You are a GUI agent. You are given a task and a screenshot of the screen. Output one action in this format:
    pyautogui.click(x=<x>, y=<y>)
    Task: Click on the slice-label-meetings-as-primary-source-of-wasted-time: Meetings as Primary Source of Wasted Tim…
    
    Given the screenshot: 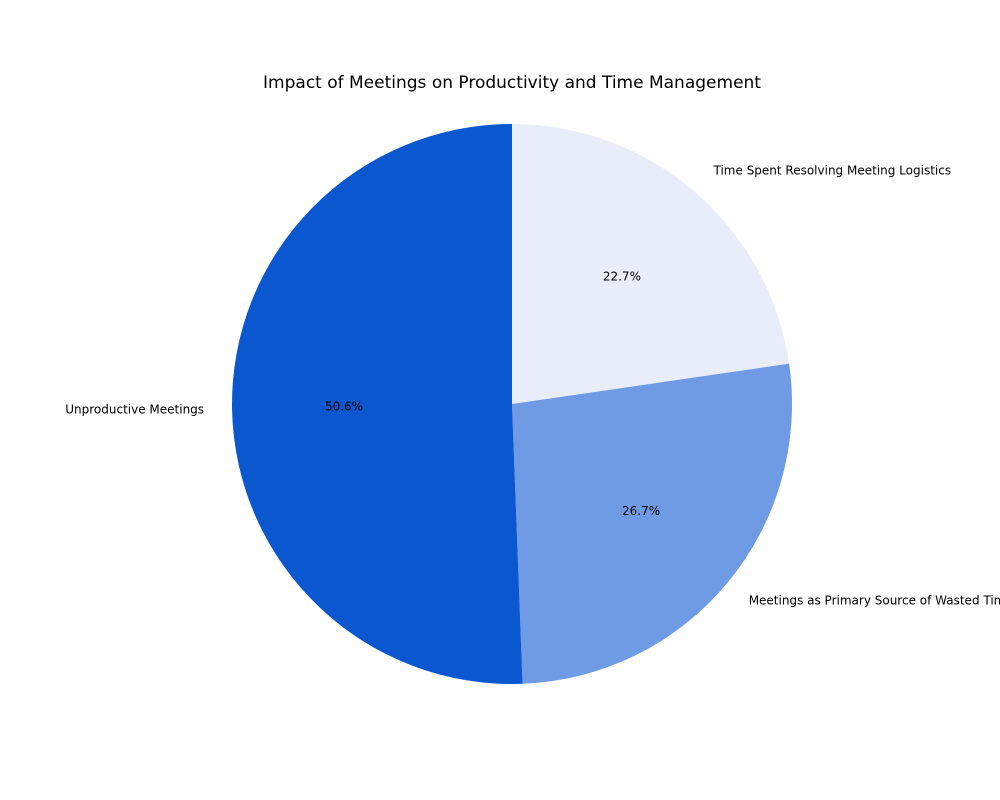 What is the action you would take?
    pyautogui.click(x=874, y=601)
    